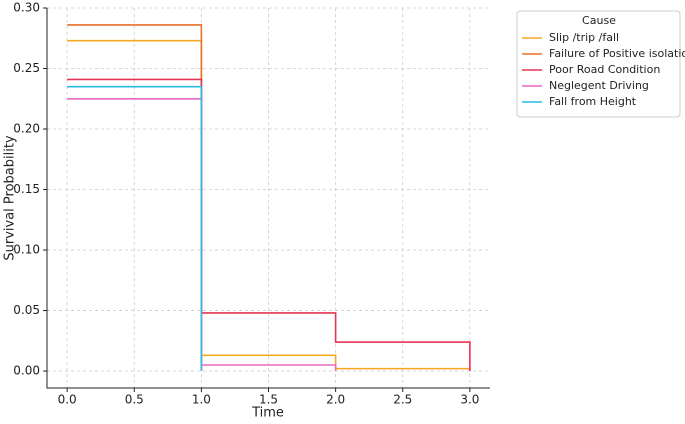 The width and height of the screenshot is (685, 424). What do you see at coordinates (469, 400) in the screenshot?
I see `x-tick-label: 3.0` at bounding box center [469, 400].